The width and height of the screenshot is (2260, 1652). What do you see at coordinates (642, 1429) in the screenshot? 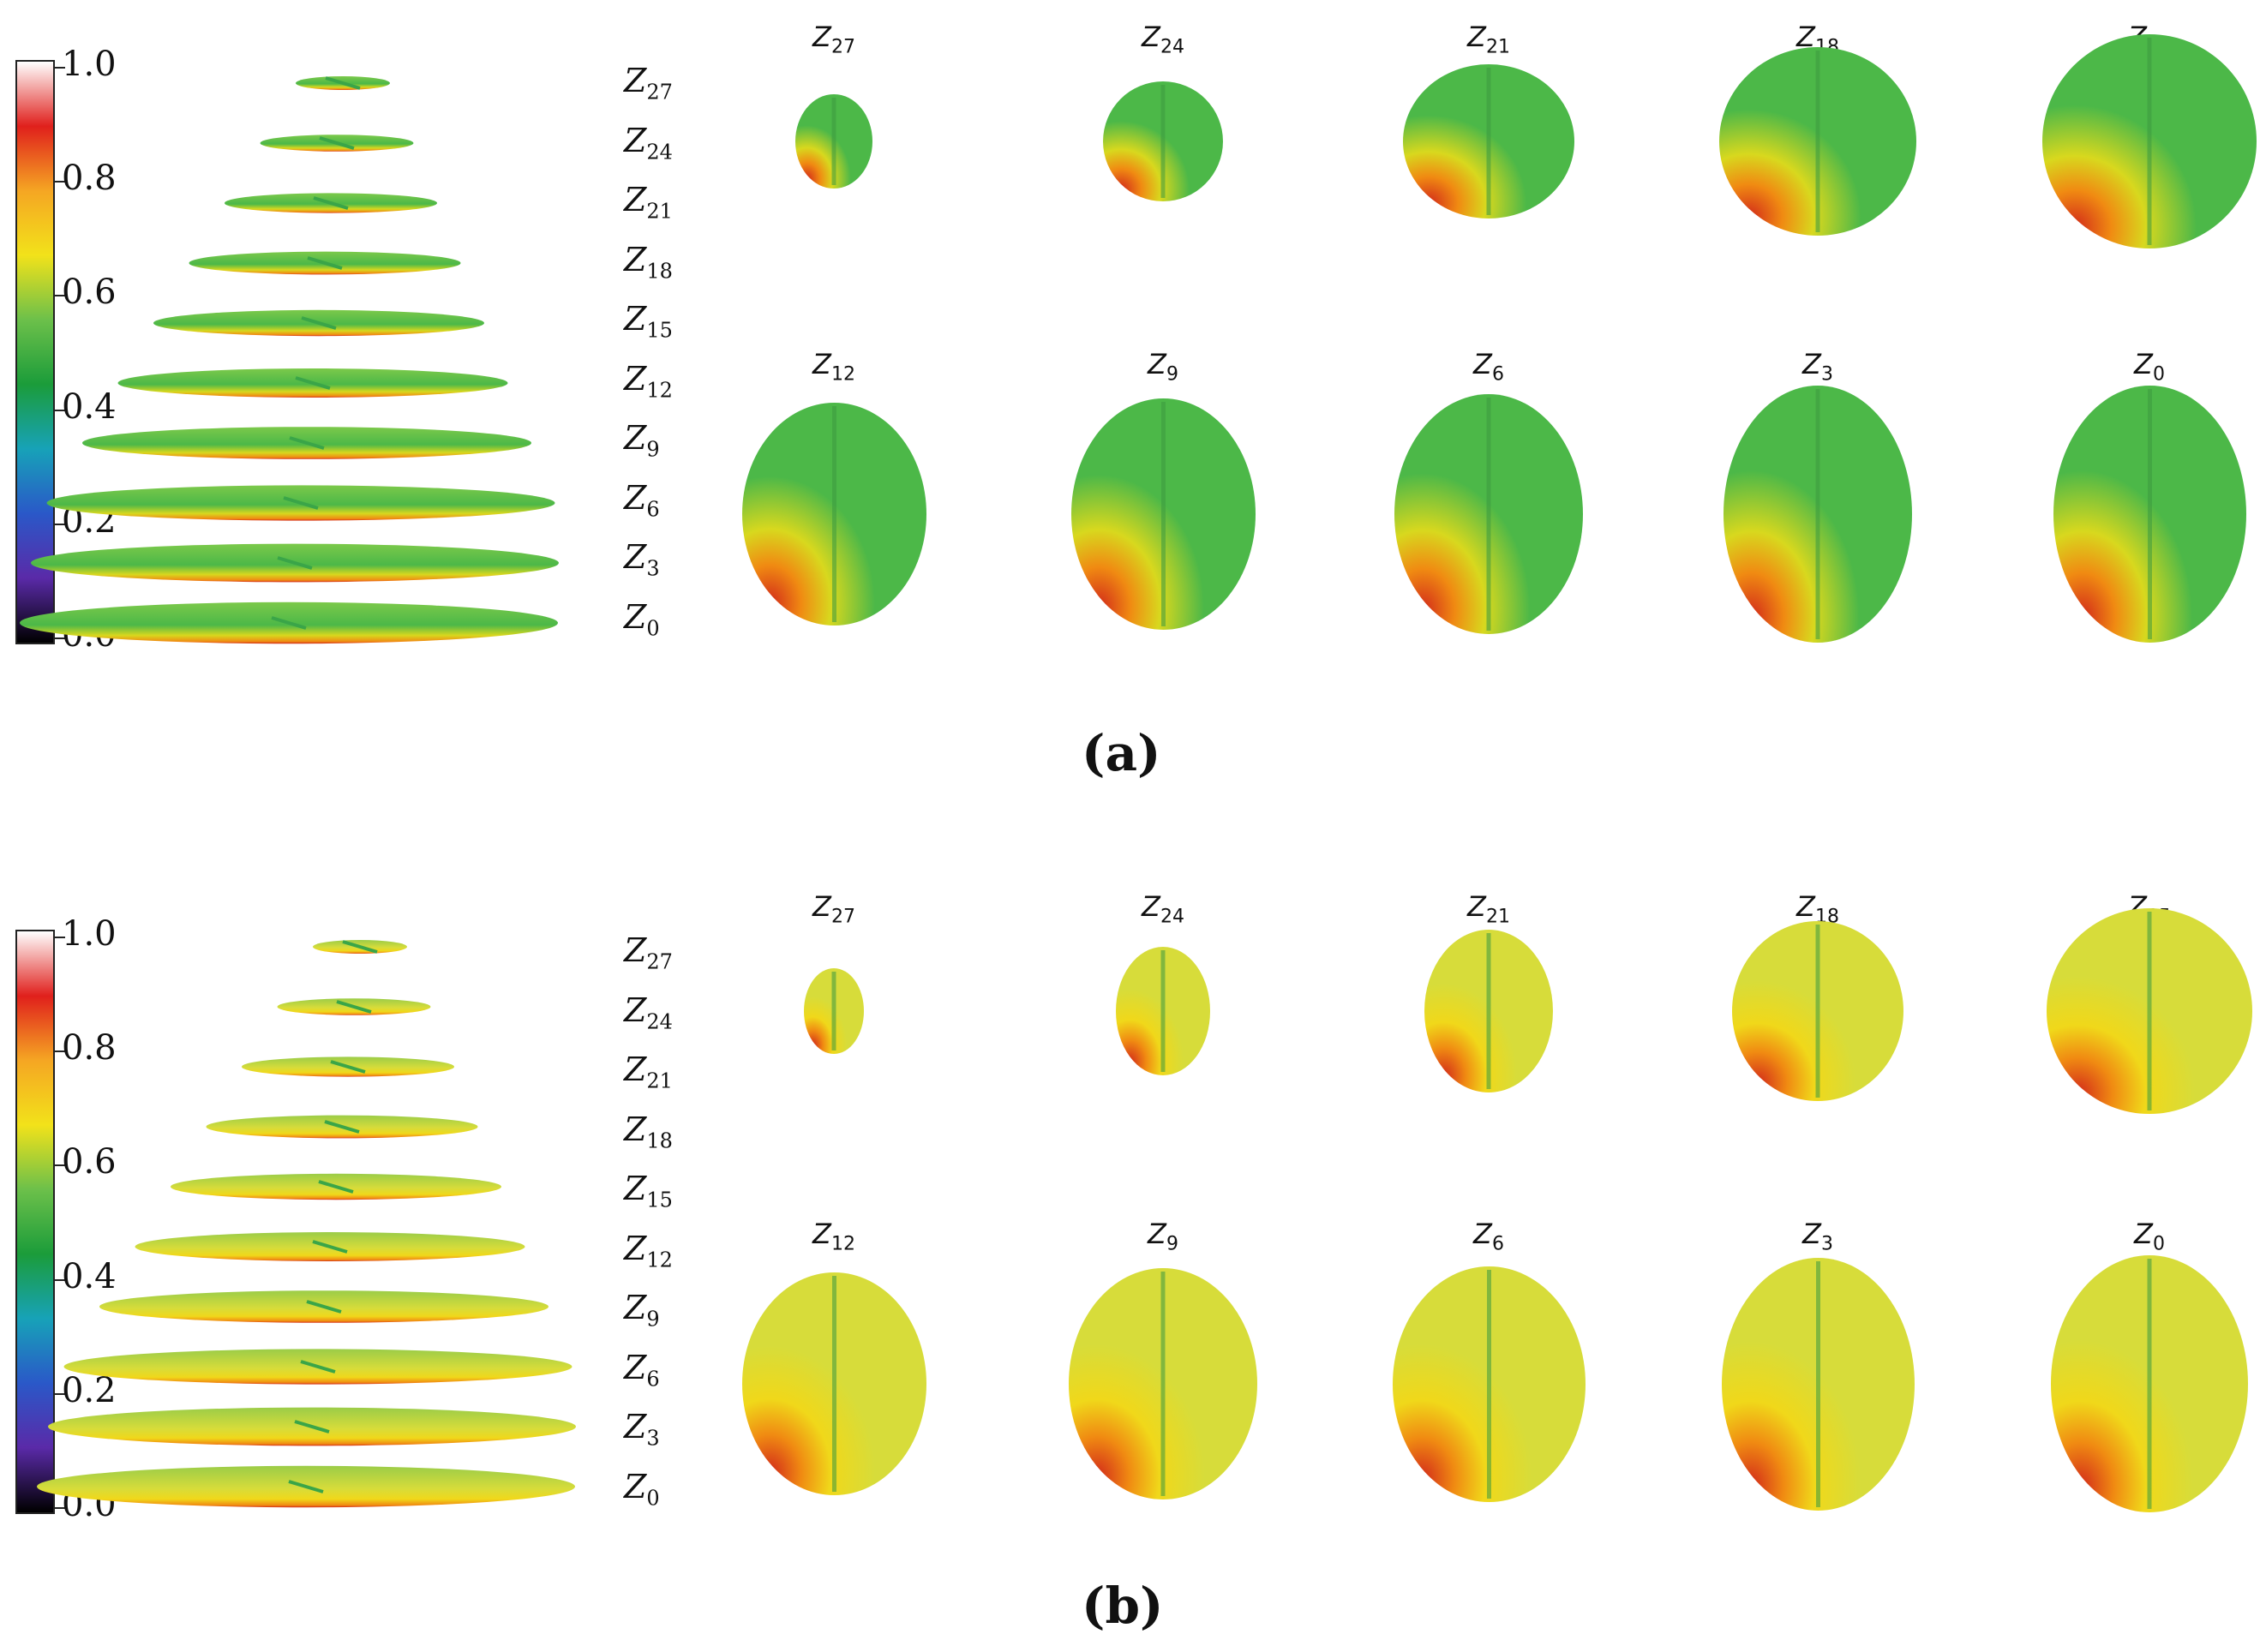
I see `stack-label: Z3` at bounding box center [642, 1429].